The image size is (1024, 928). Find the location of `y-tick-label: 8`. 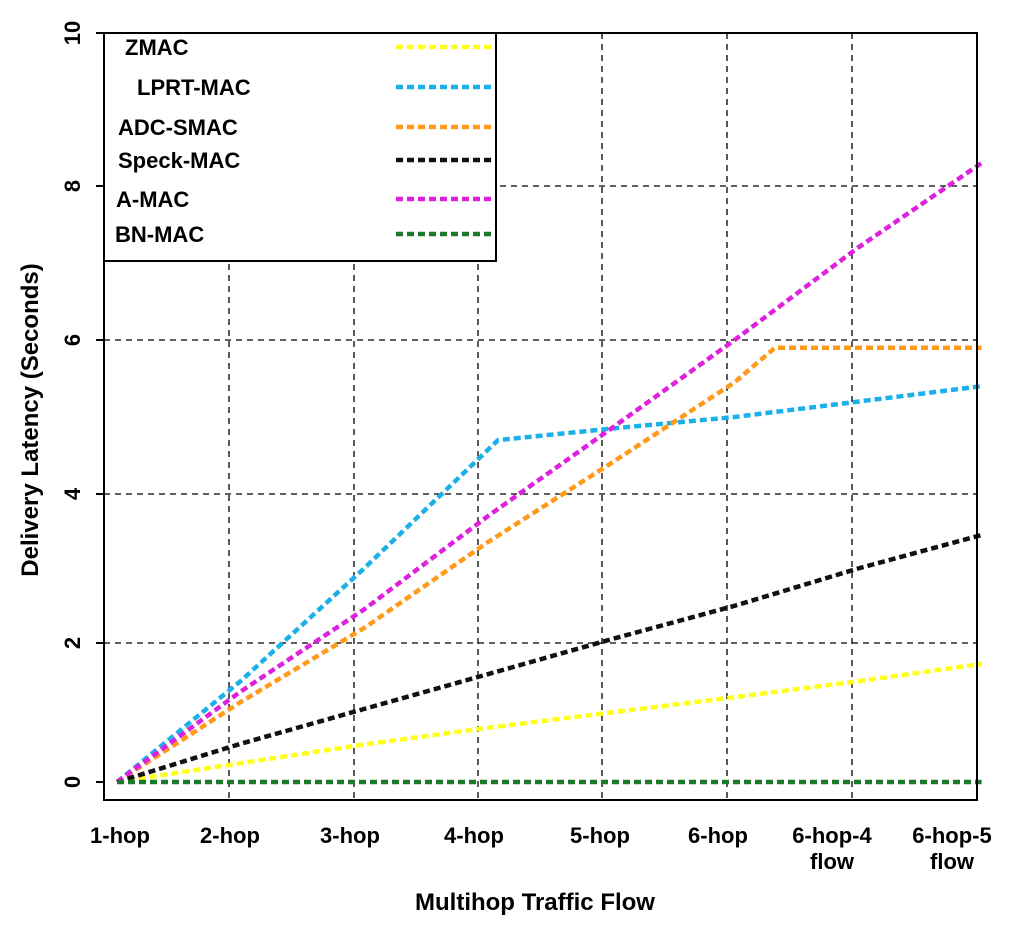

y-tick-label: 8 is located at coordinates (72, 186).